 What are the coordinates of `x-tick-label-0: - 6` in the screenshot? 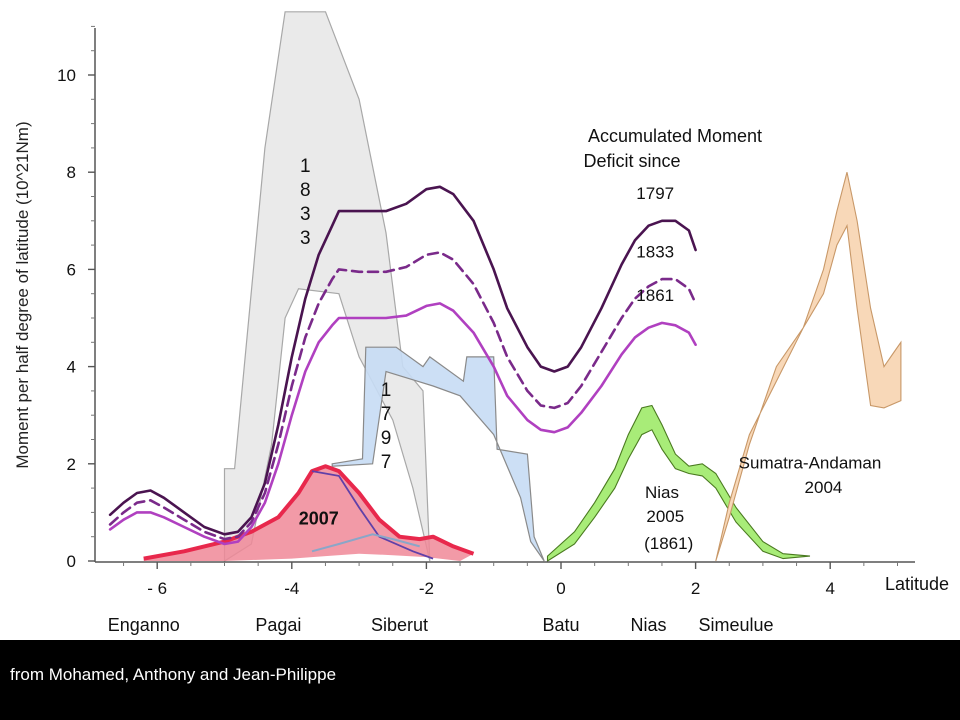 It's located at (157, 588).